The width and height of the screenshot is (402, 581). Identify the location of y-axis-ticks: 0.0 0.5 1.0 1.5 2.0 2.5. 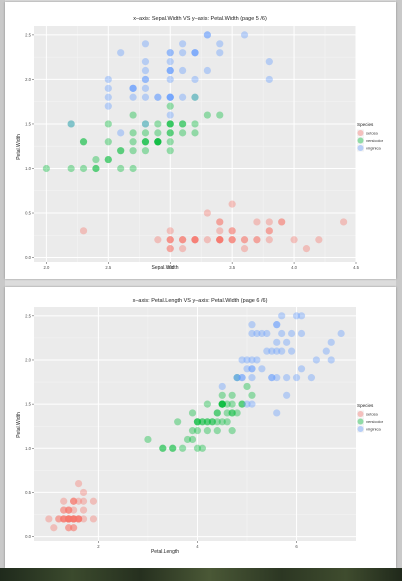
(29, 146).